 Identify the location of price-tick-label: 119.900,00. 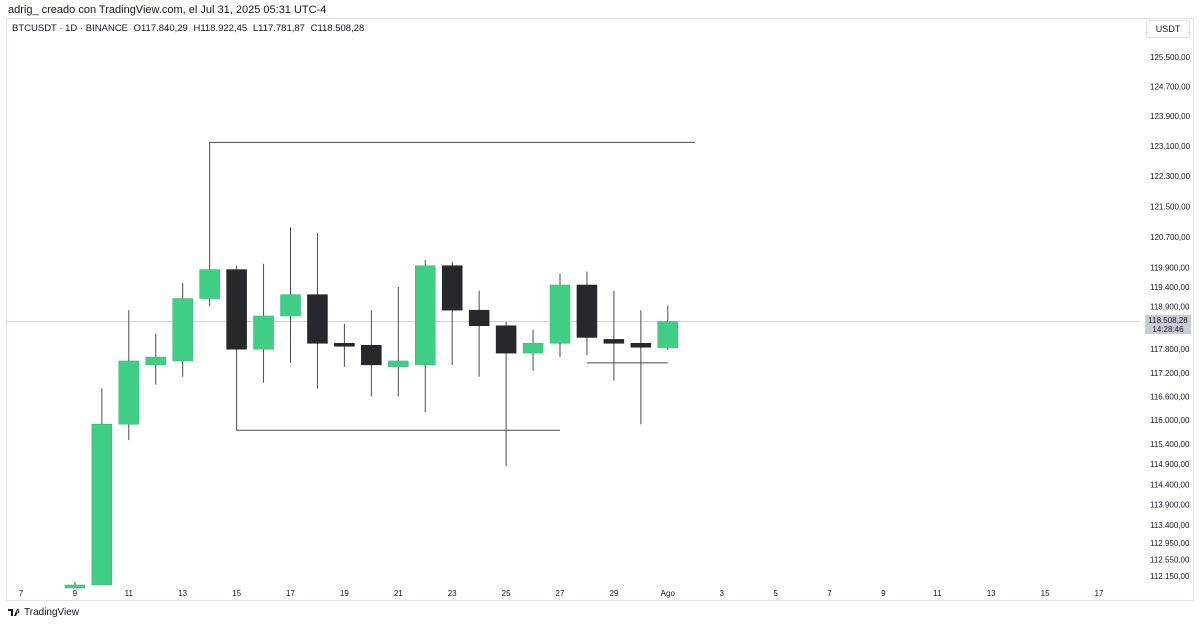
(1170, 268).